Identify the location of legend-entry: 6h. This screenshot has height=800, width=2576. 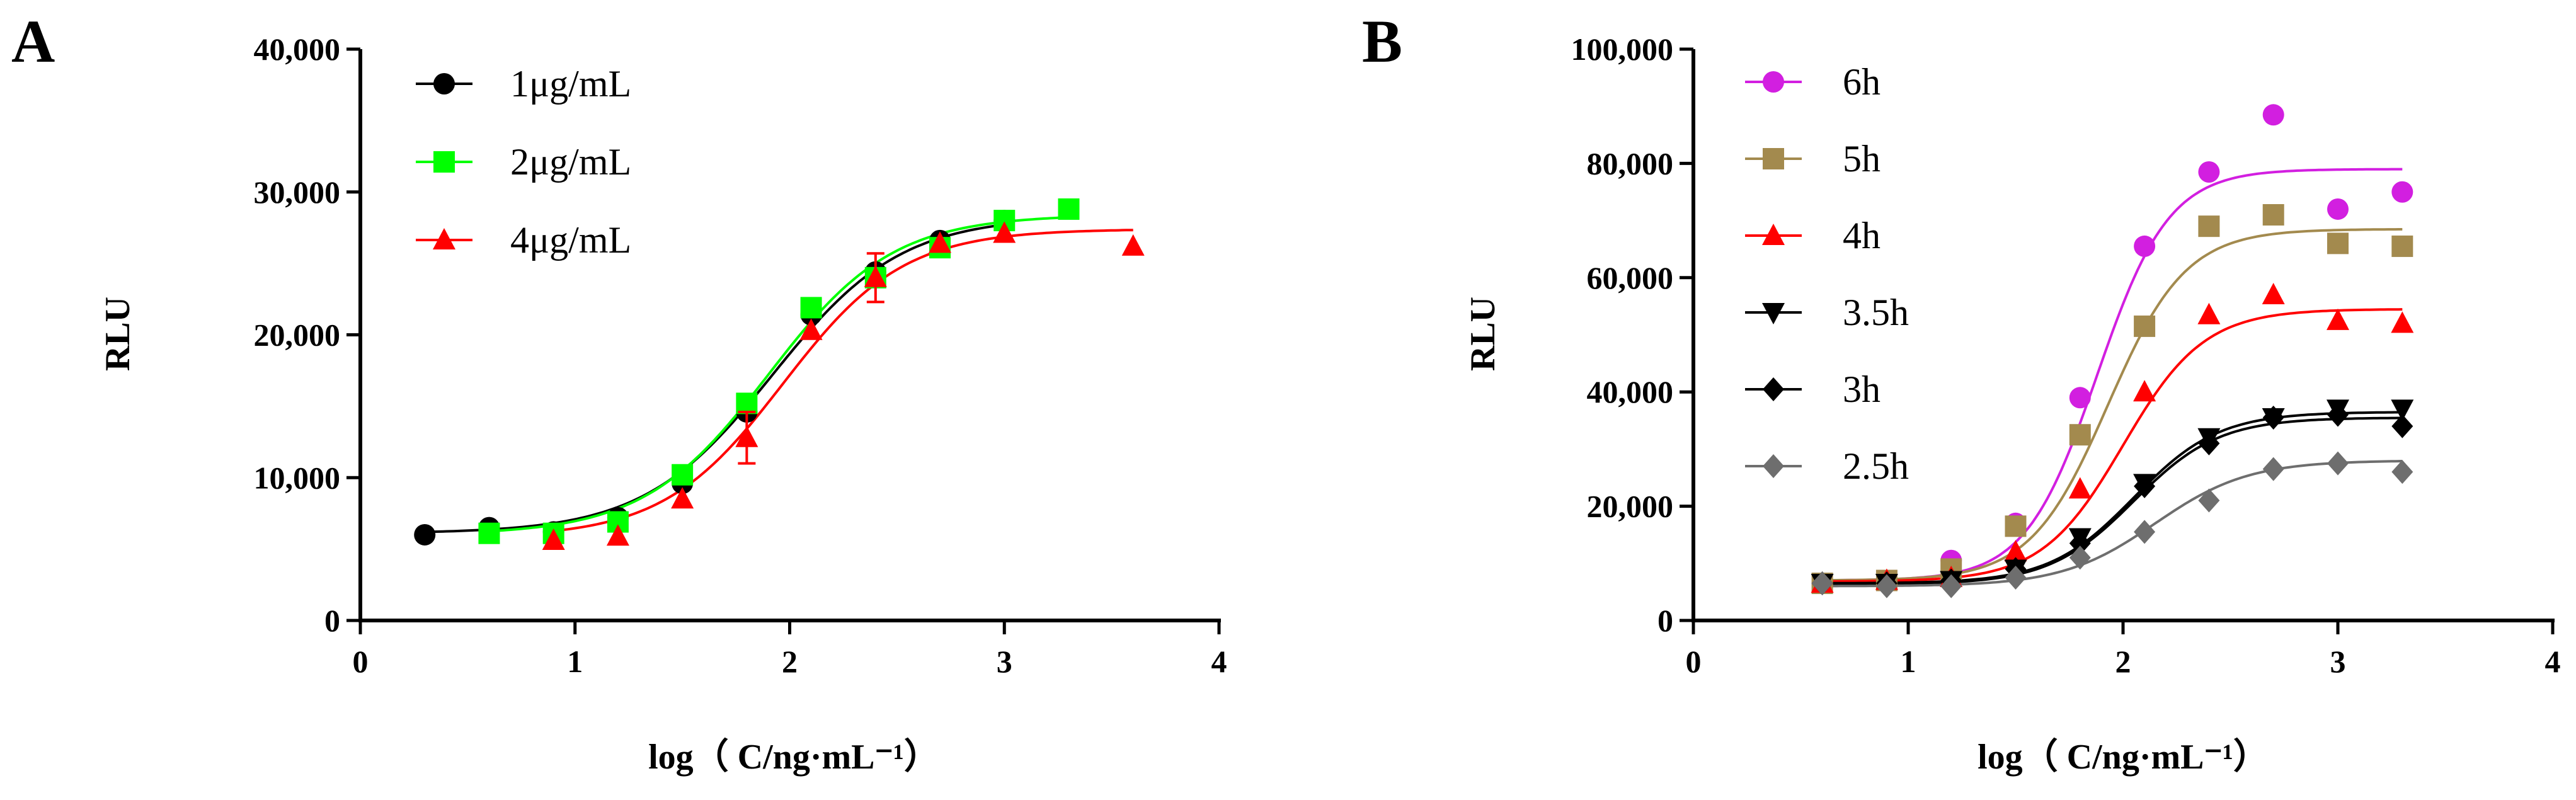
(1862, 82).